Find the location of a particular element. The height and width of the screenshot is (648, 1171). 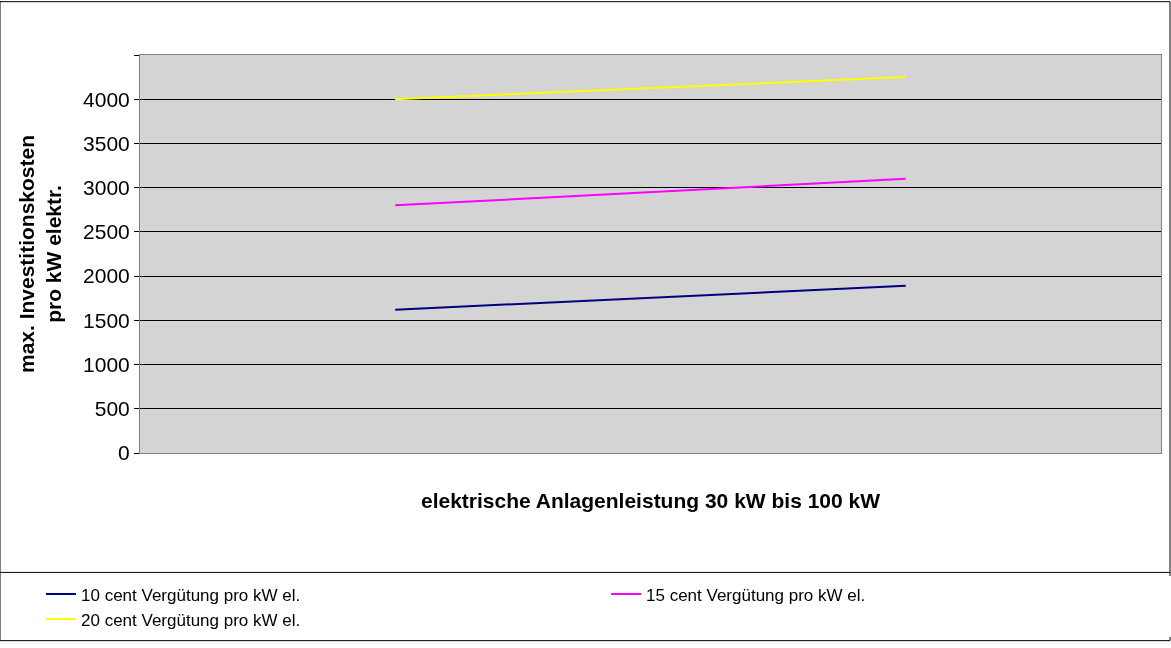

y-tick-label: 0 is located at coordinates (124, 453).